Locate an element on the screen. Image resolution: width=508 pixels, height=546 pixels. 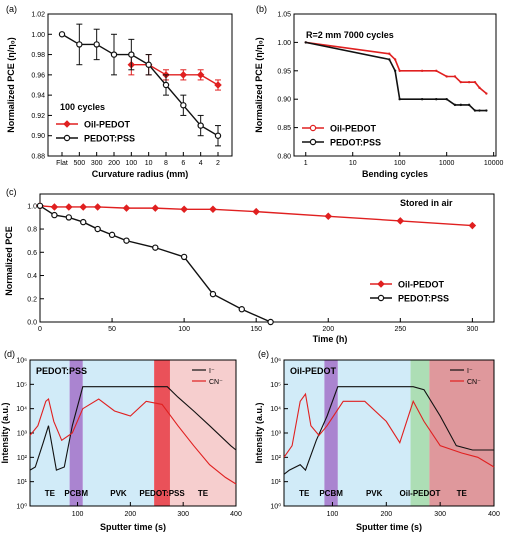
layer-label: Oil-PEDOT is located at coordinates (420, 493).